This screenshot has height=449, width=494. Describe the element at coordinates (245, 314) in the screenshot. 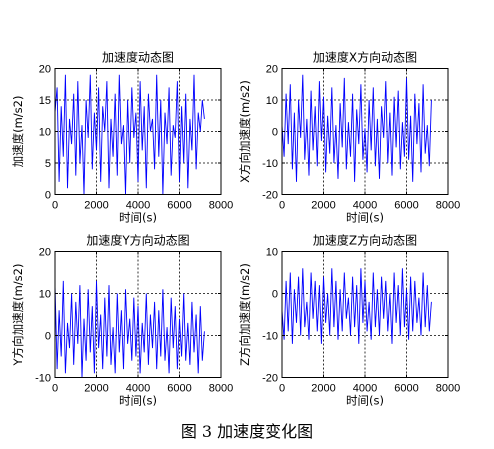

I see `y-axis-label: Z方向加速度(m/s2)` at that location.